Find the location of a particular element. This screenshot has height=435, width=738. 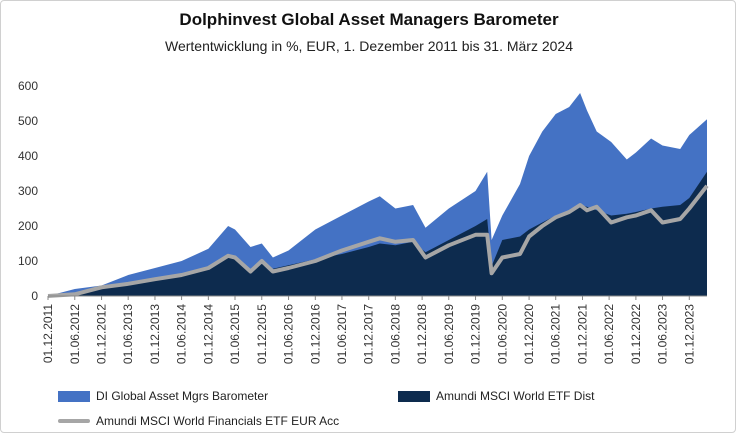

x-tick-label: 01.12.2011 is located at coordinates (48, 333).